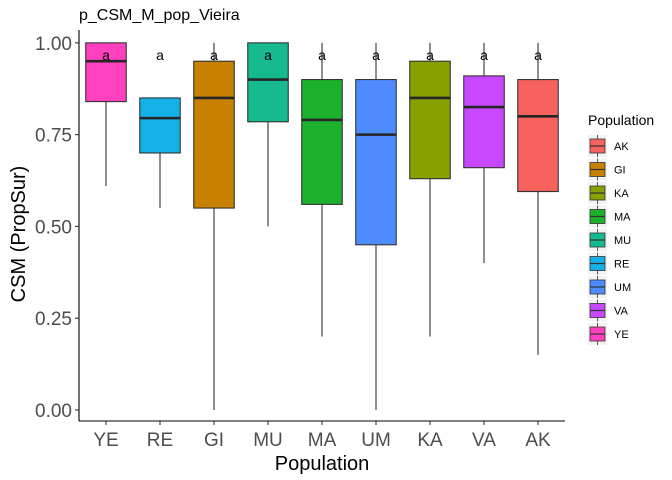  What do you see at coordinates (622, 218) in the screenshot?
I see `legend-label: MA` at bounding box center [622, 218].